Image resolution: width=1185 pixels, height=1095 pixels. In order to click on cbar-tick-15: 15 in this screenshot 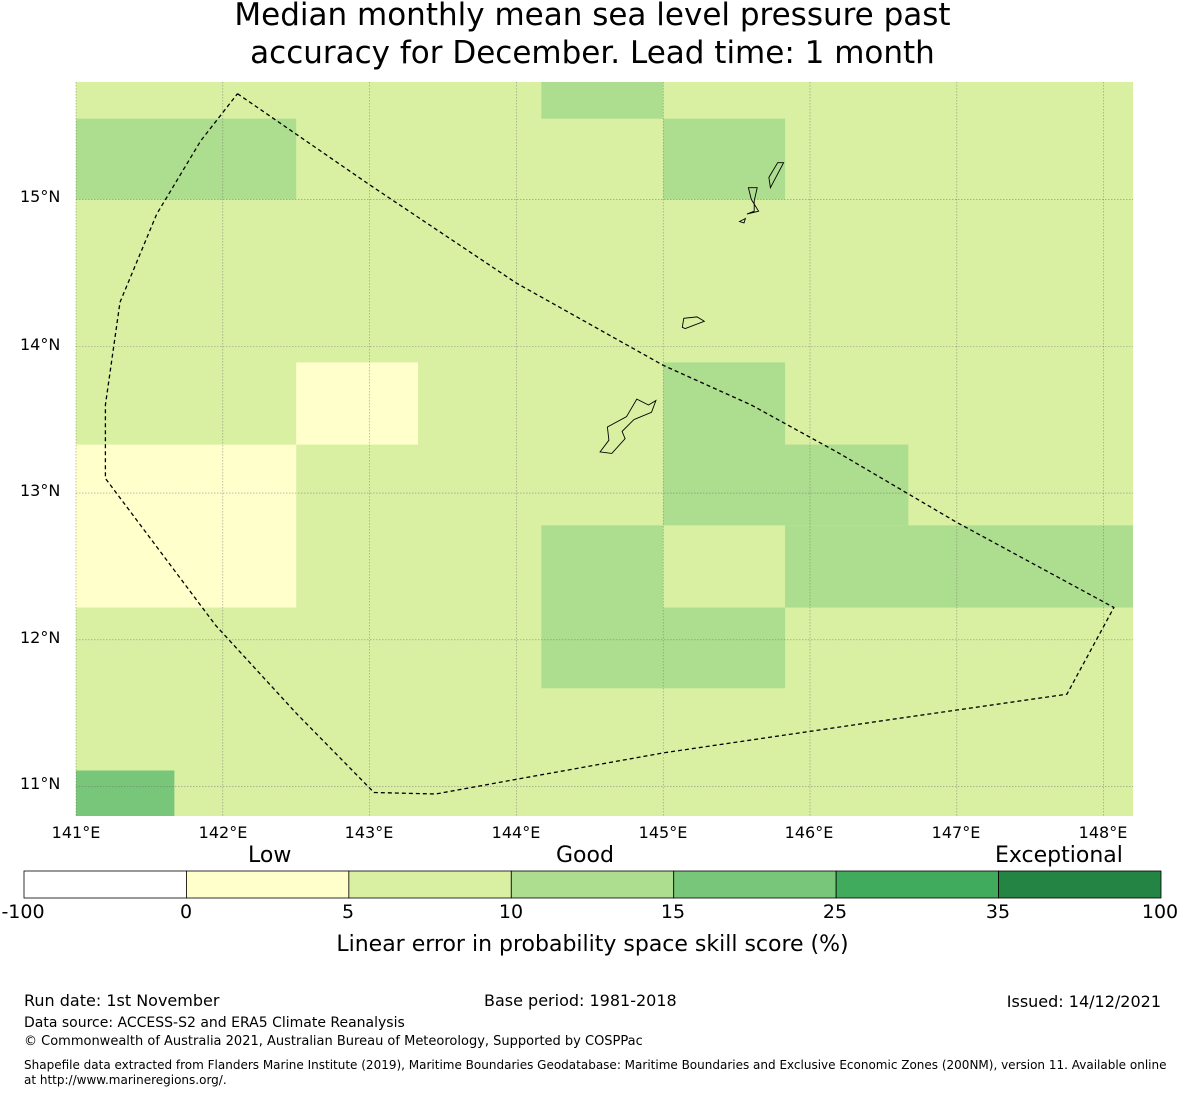, I will do `click(673, 912)`.